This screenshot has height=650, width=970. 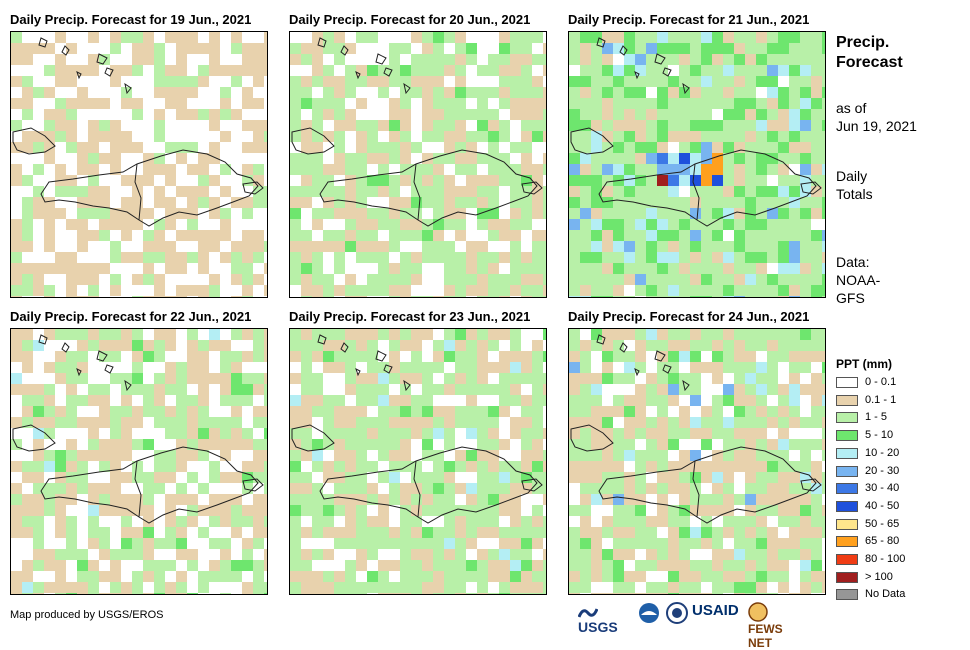 I want to click on legend-label: 0 - 0.1, so click(x=881, y=382).